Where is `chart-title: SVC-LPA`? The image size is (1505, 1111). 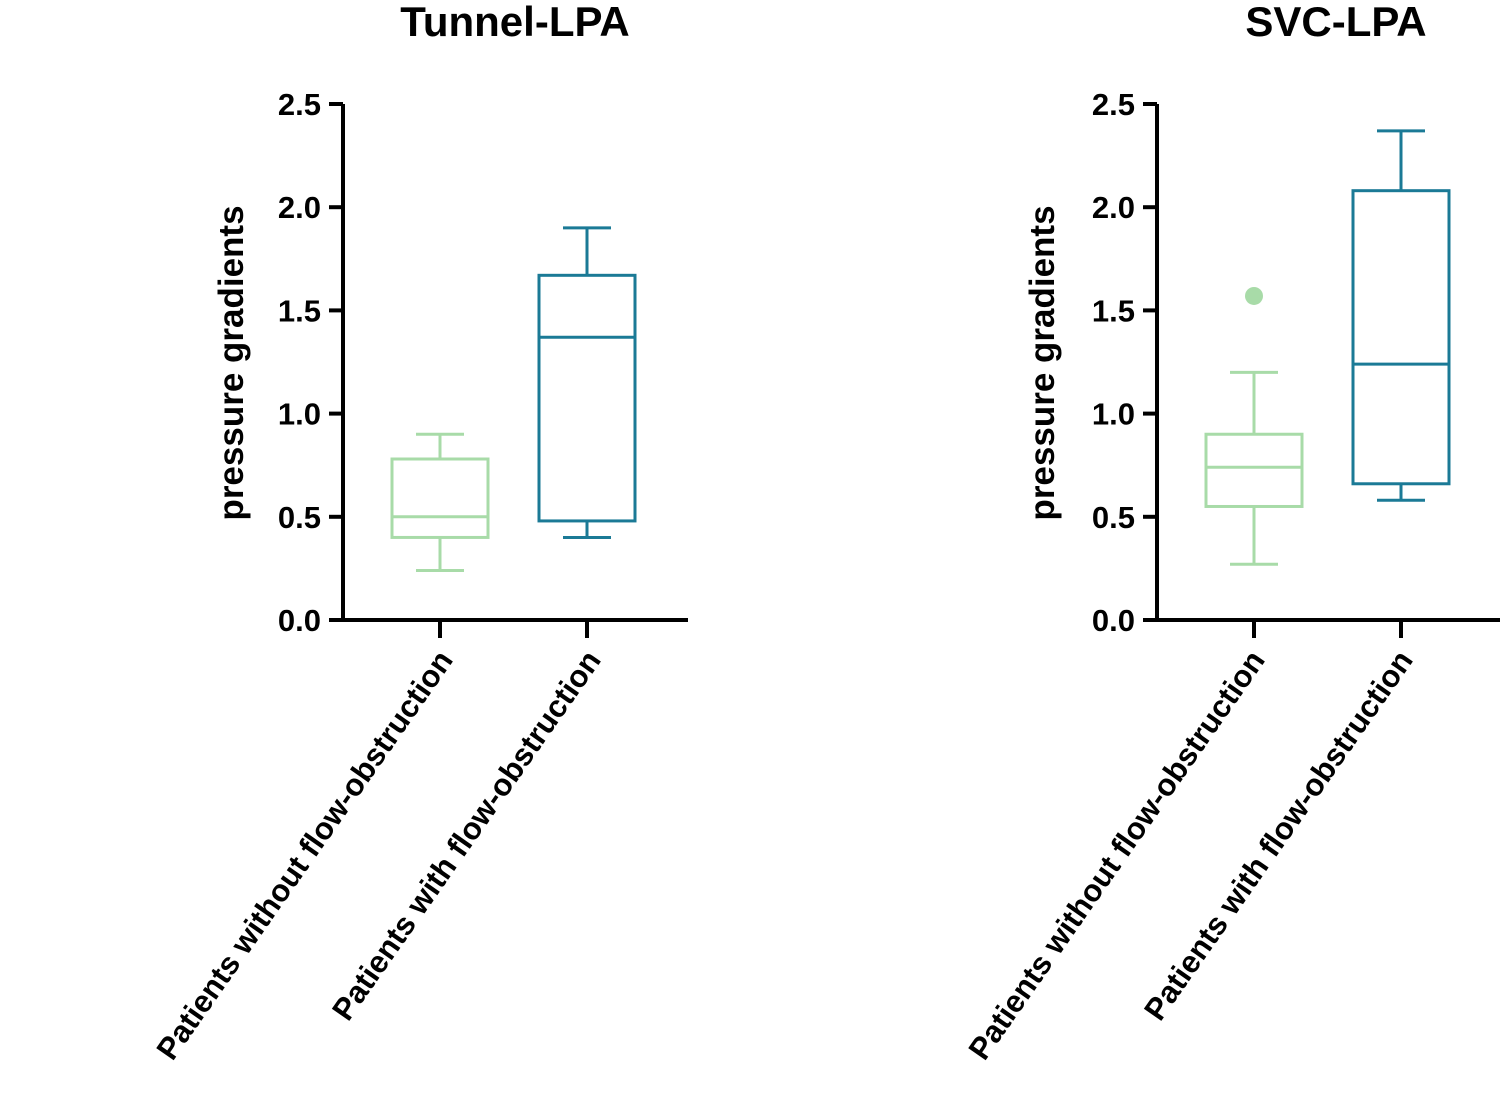 chart-title: SVC-LPA is located at coordinates (1335, 22).